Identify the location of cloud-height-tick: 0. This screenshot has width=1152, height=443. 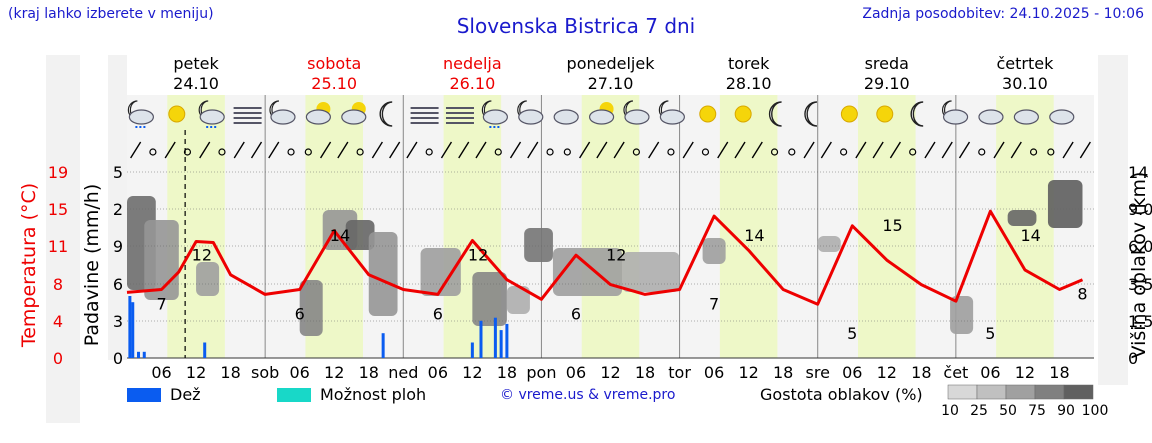
(1133, 358).